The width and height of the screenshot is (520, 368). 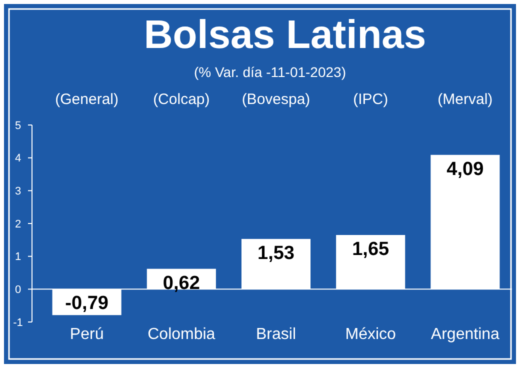 I want to click on y-tick-label: 4, so click(x=18, y=158).